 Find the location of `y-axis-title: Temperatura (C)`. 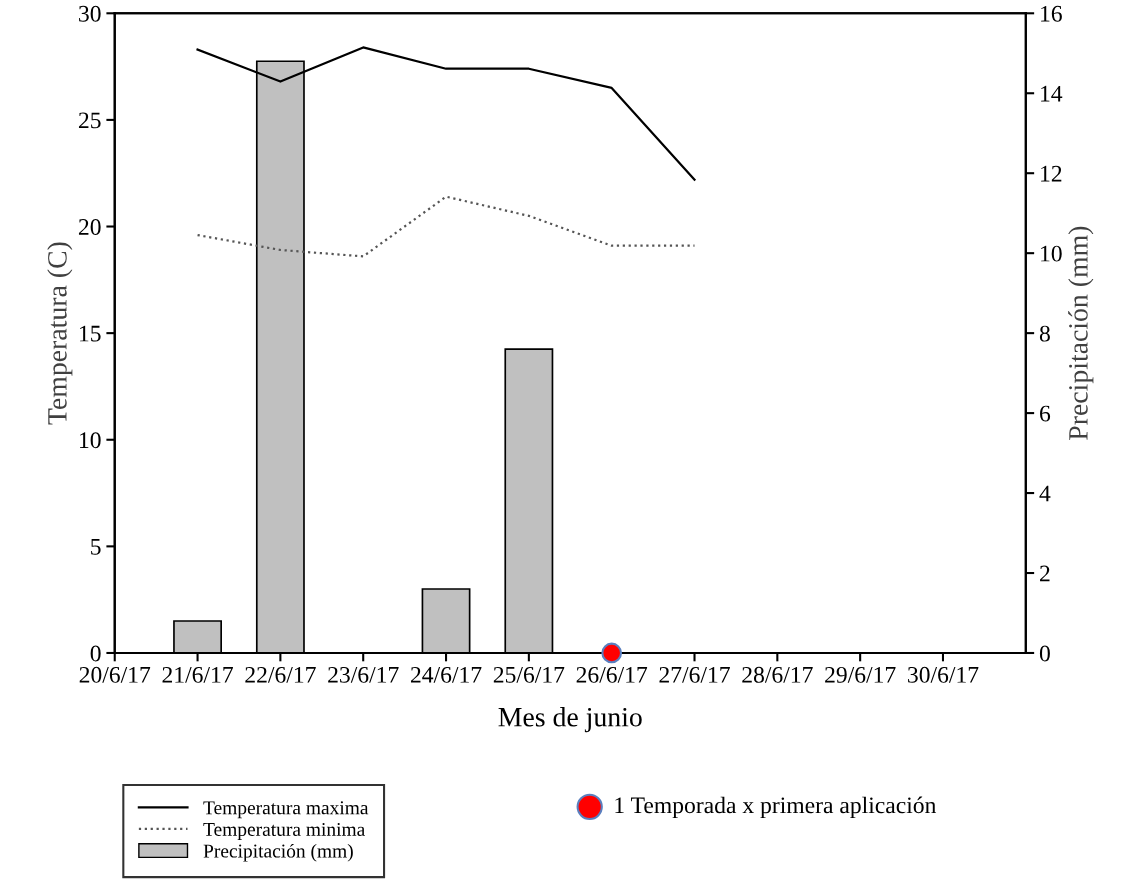

y-axis-title: Temperatura (C) is located at coordinates (60, 333).